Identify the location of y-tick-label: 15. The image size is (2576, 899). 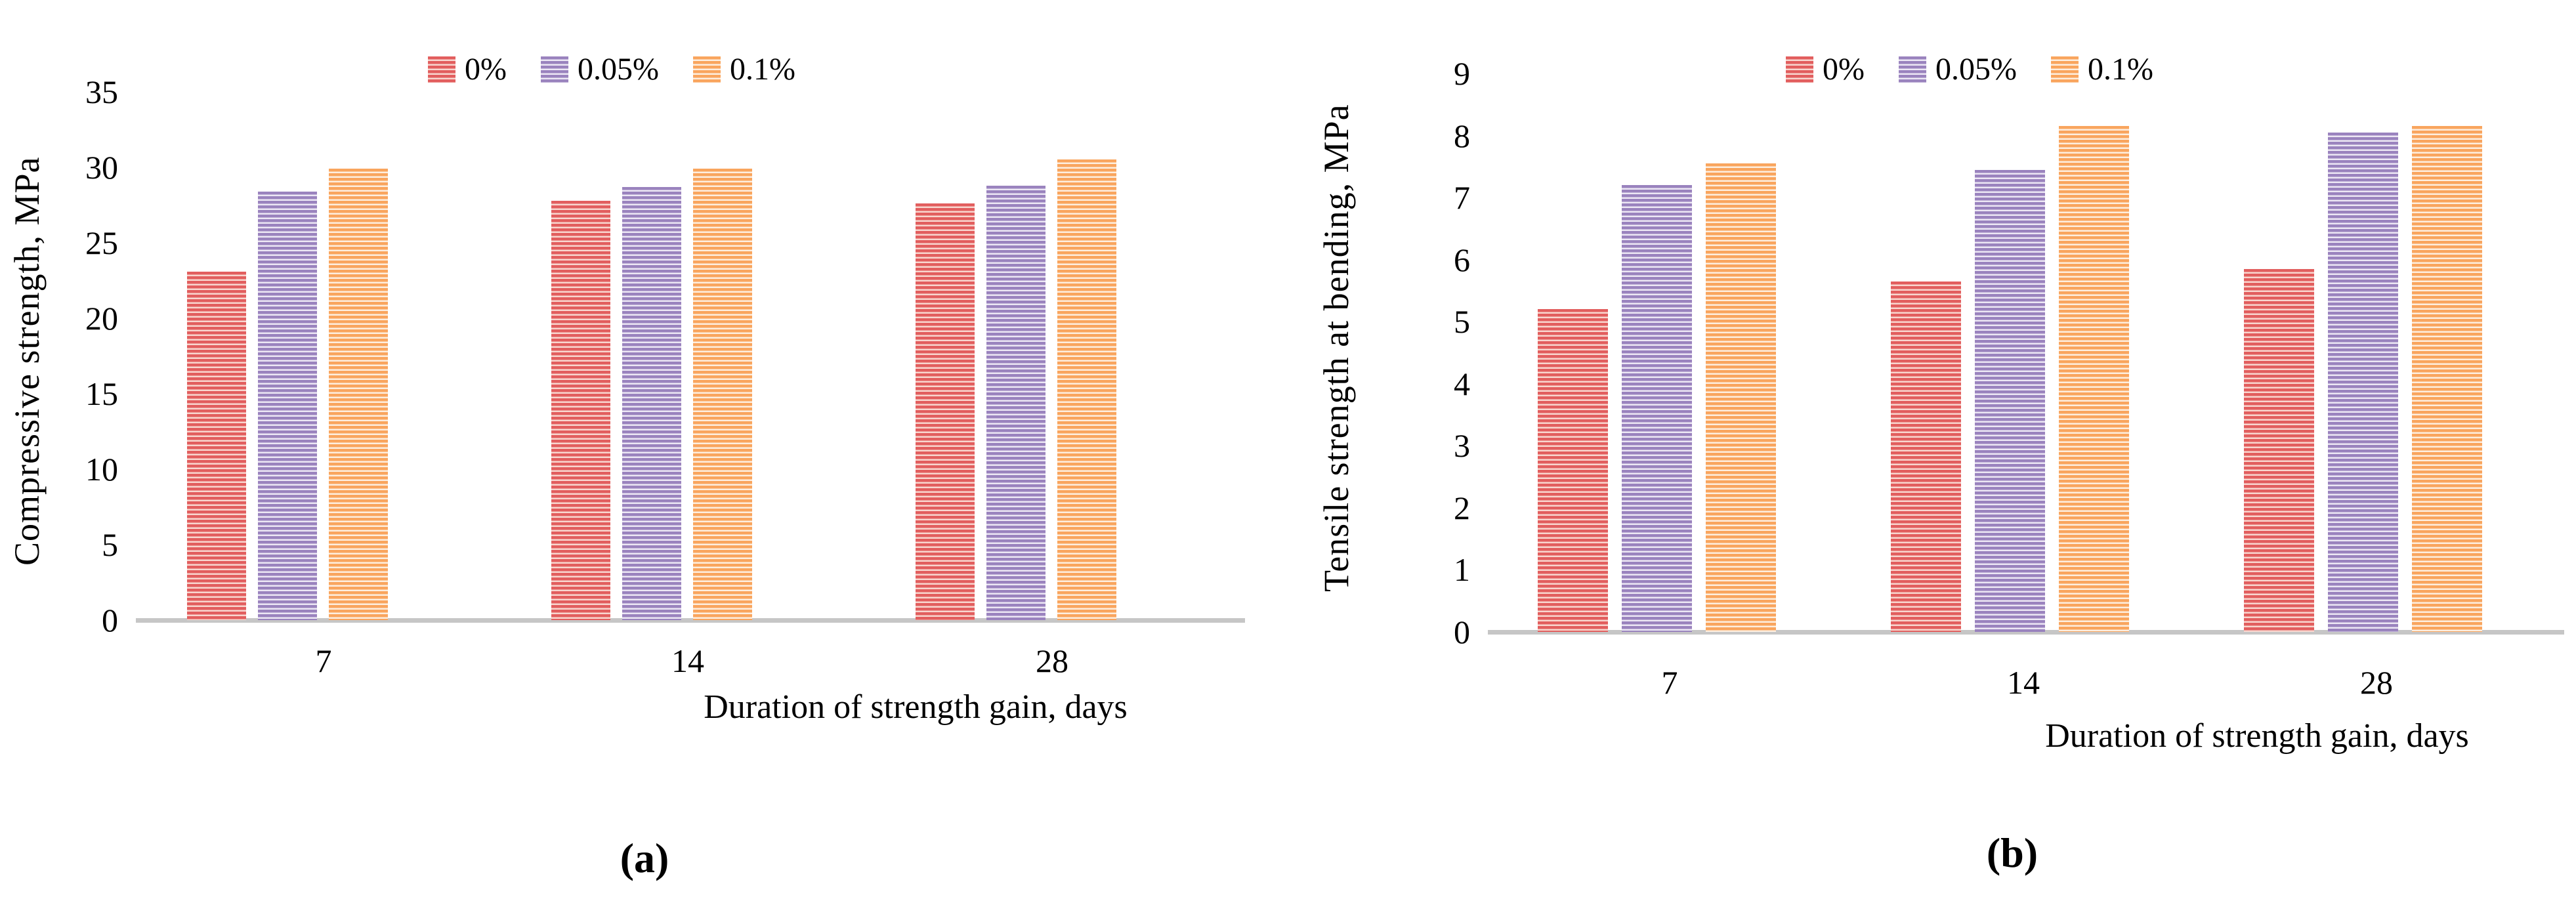
(101, 393).